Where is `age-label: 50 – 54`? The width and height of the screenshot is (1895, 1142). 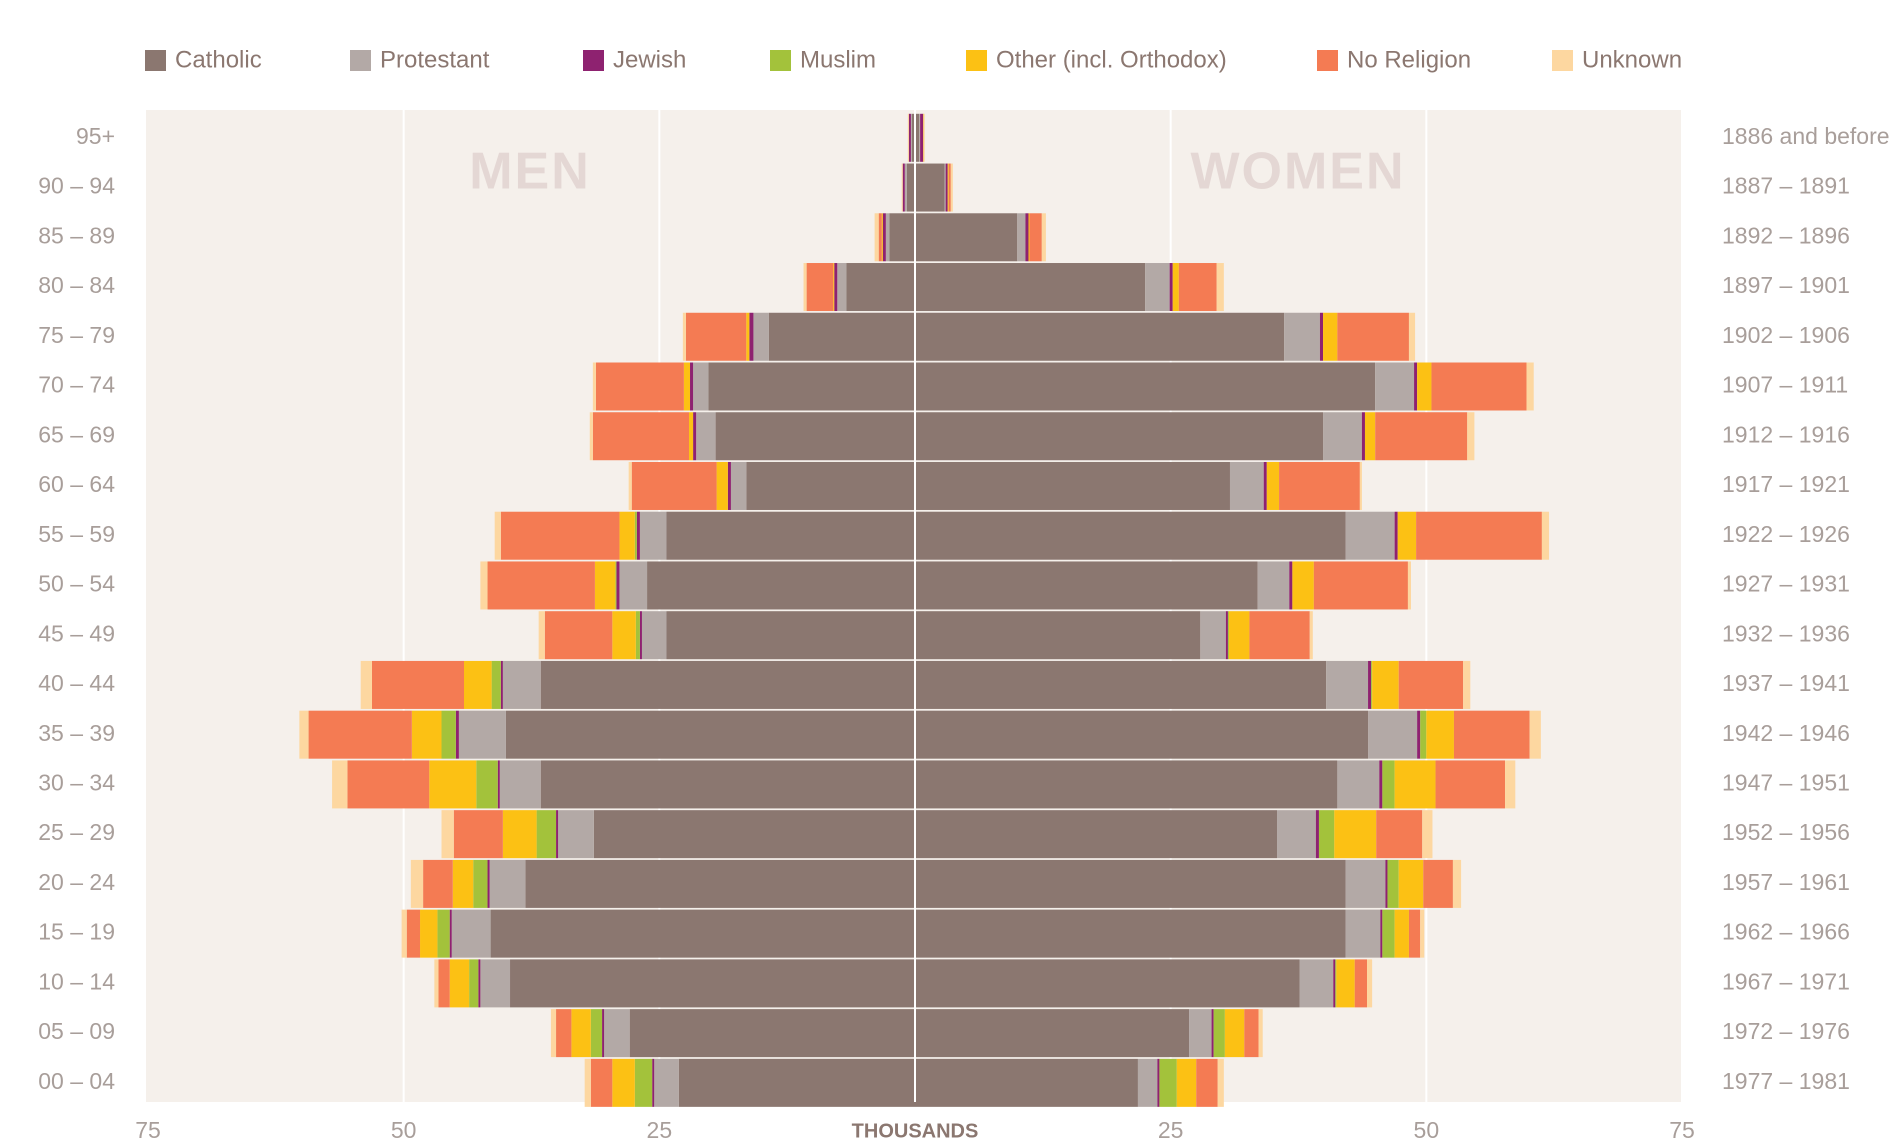 age-label: 50 – 54 is located at coordinates (76, 584).